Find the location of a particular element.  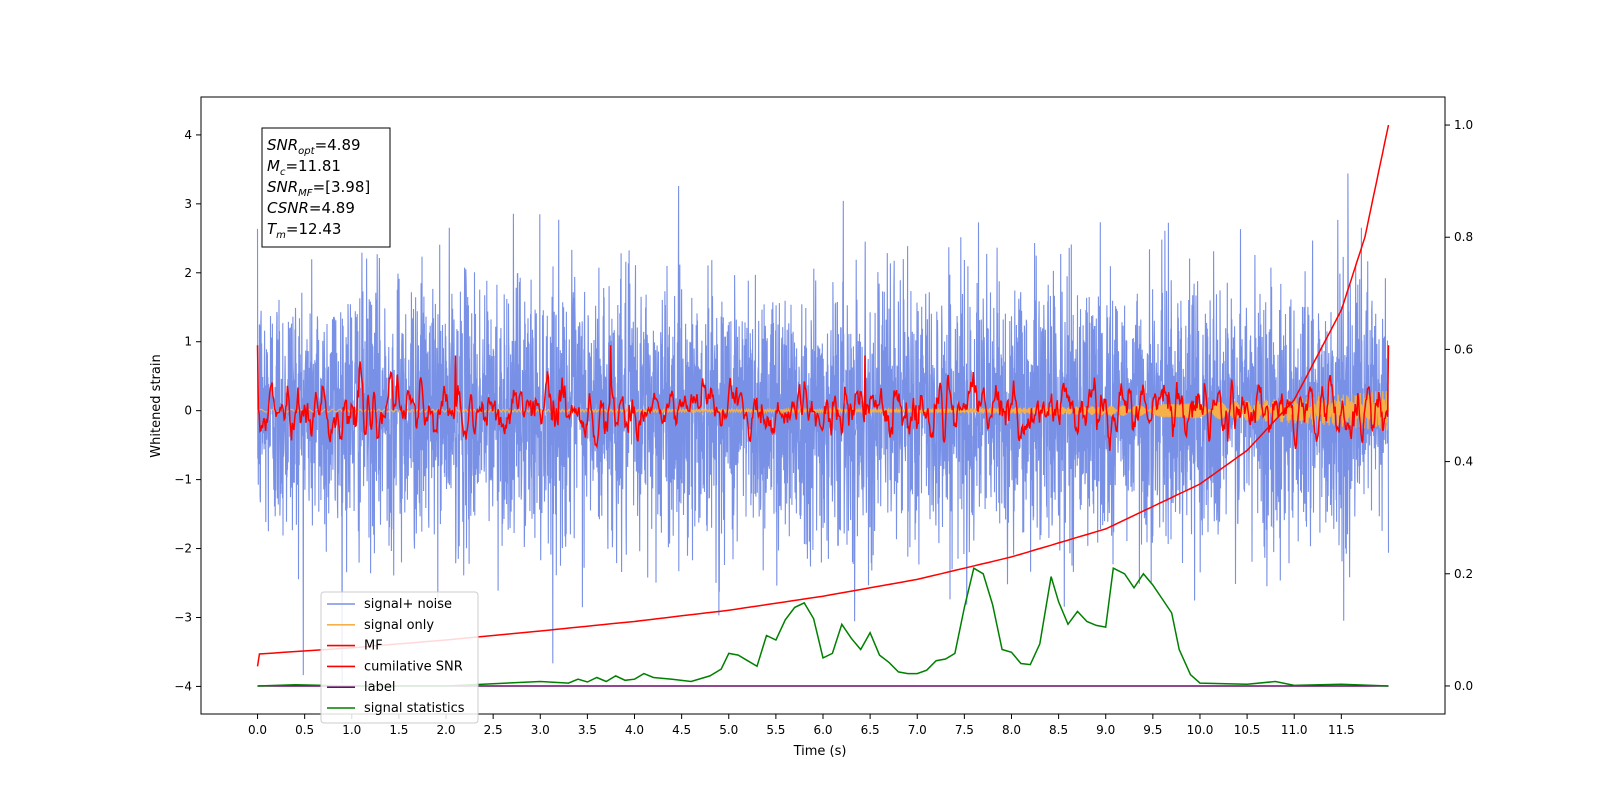

x-tick-label: 1.5 is located at coordinates (398, 730).